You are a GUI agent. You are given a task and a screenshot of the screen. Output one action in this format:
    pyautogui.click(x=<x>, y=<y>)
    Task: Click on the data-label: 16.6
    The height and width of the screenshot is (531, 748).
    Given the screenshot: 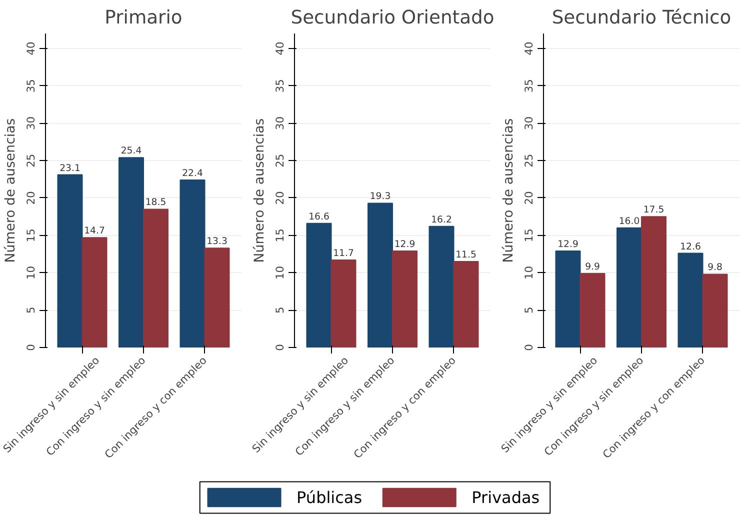 What is the action you would take?
    pyautogui.click(x=319, y=216)
    